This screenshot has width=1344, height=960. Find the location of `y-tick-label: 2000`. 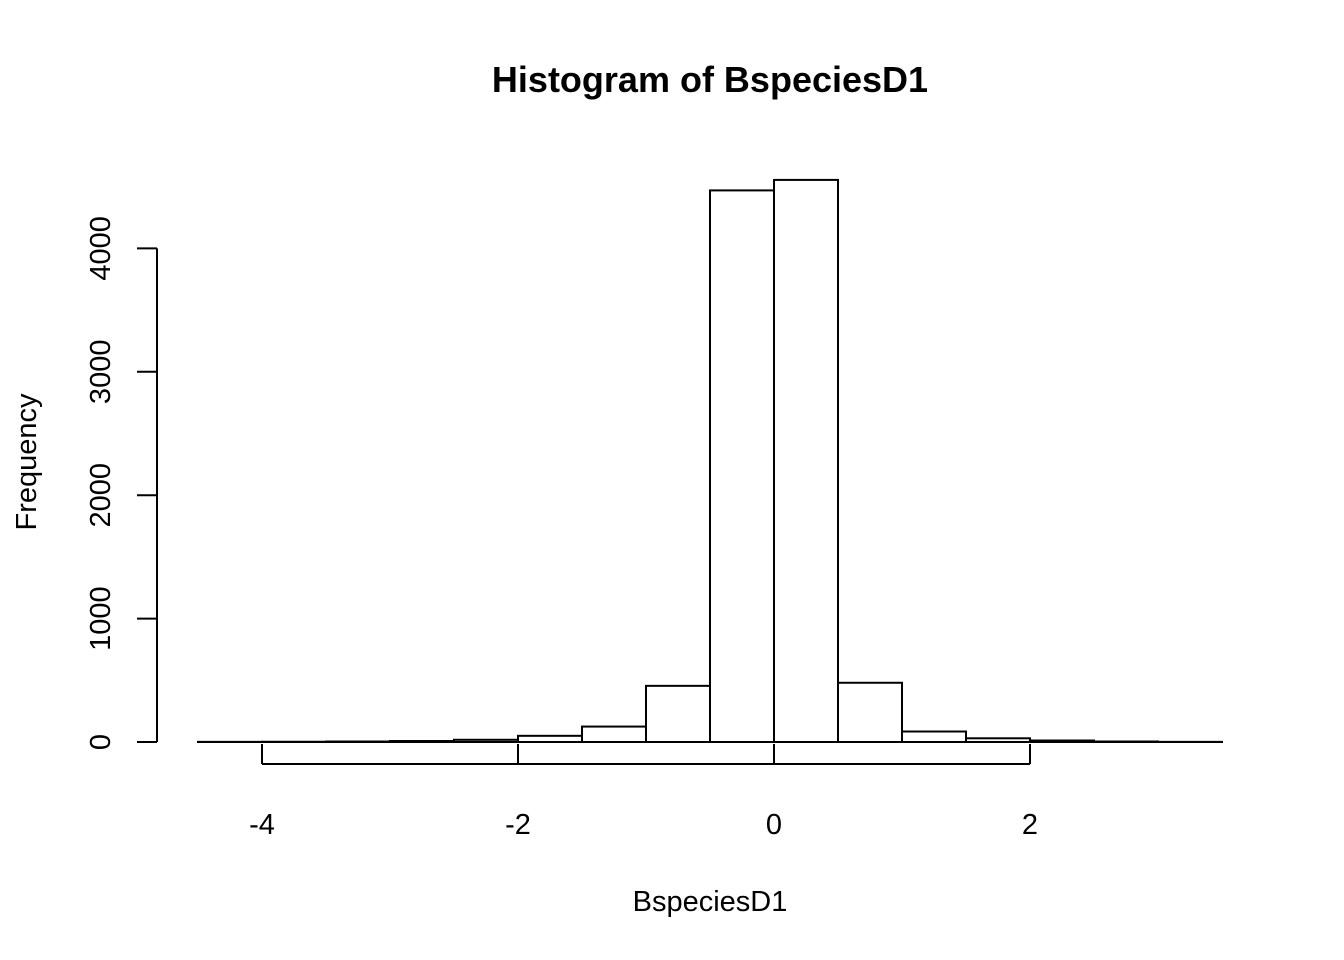

y-tick-label: 2000 is located at coordinates (101, 495).